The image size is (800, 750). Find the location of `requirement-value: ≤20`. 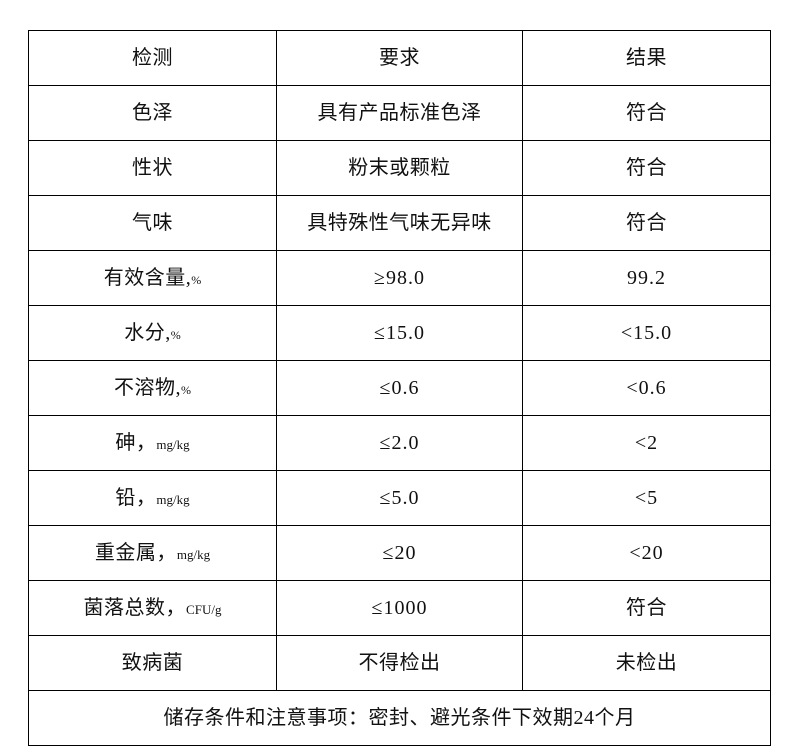

requirement-value: ≤20 is located at coordinates (399, 552).